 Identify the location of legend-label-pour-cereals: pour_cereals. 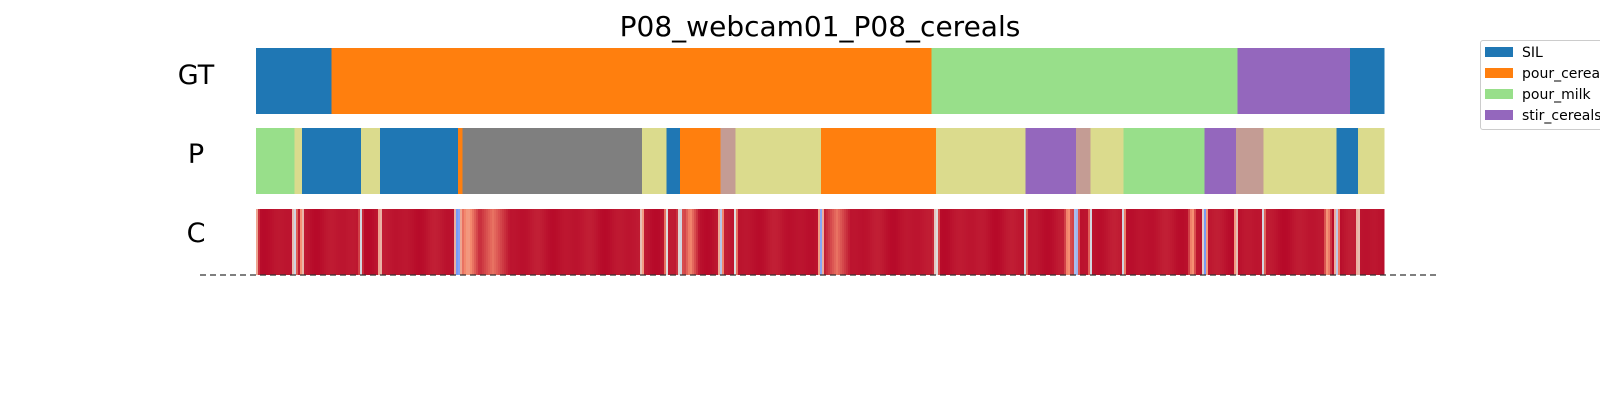
(1561, 74).